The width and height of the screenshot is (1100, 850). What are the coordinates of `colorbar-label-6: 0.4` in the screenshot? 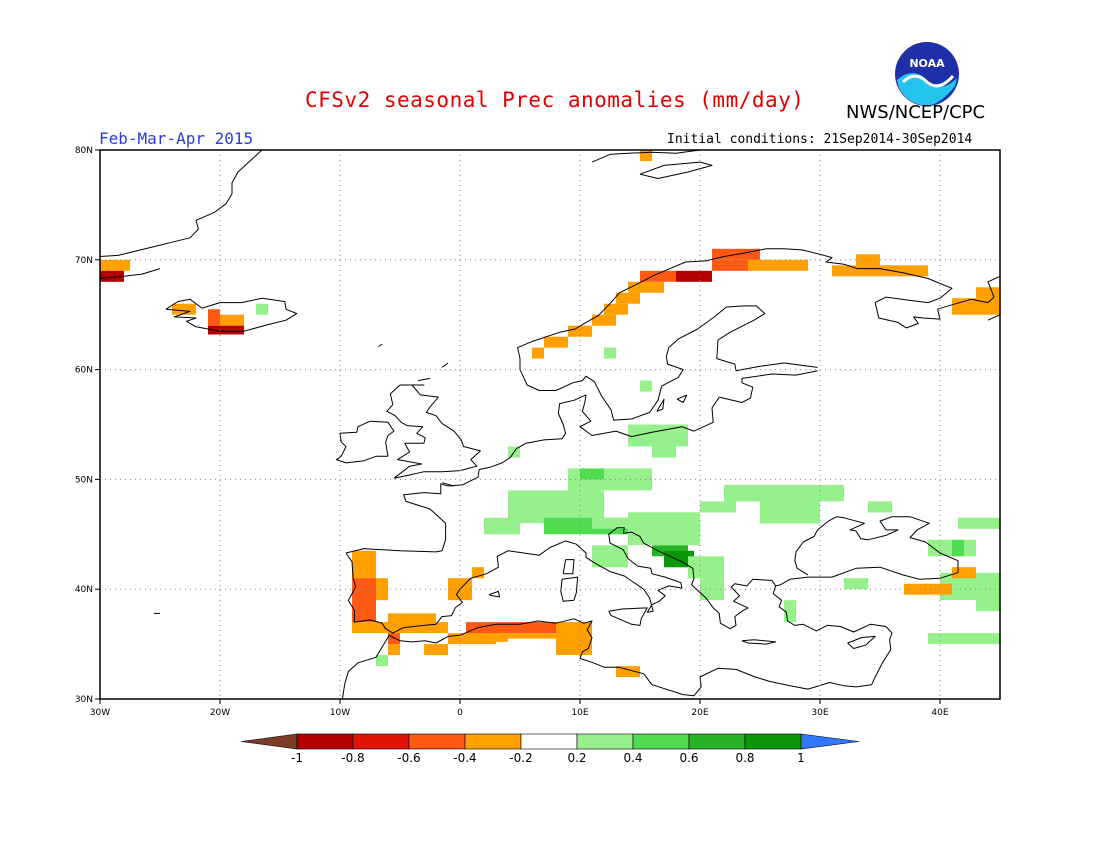 It's located at (632, 758).